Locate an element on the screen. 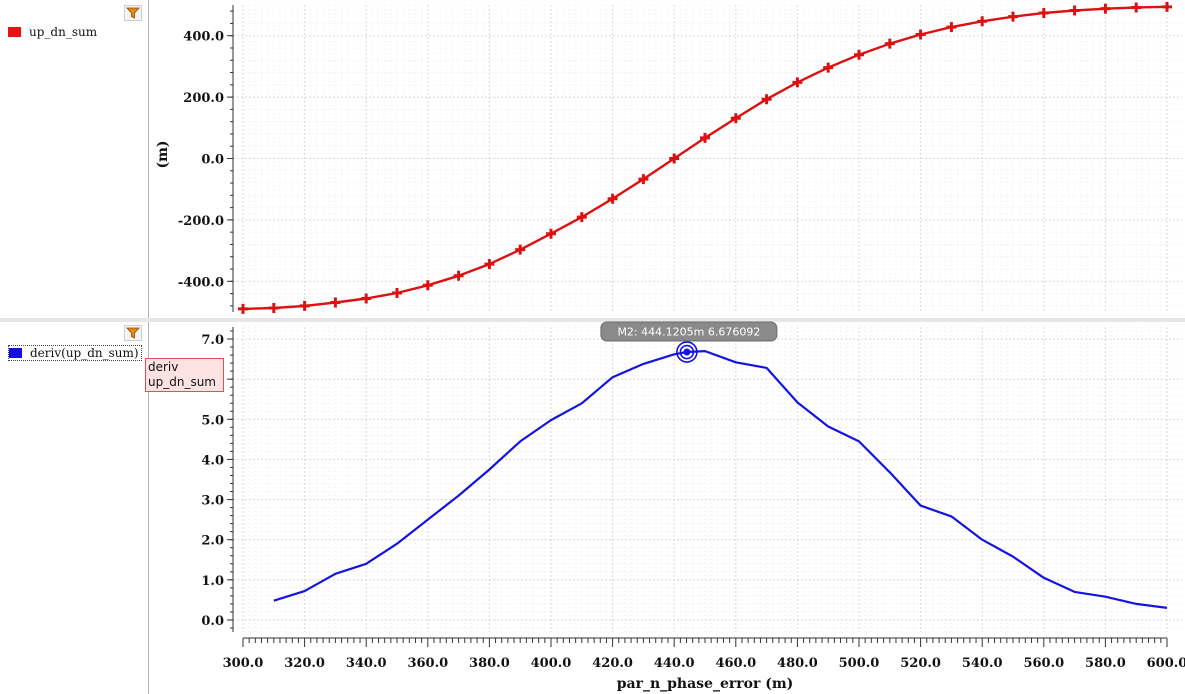  x-tick-label: 440.0 is located at coordinates (674, 663).